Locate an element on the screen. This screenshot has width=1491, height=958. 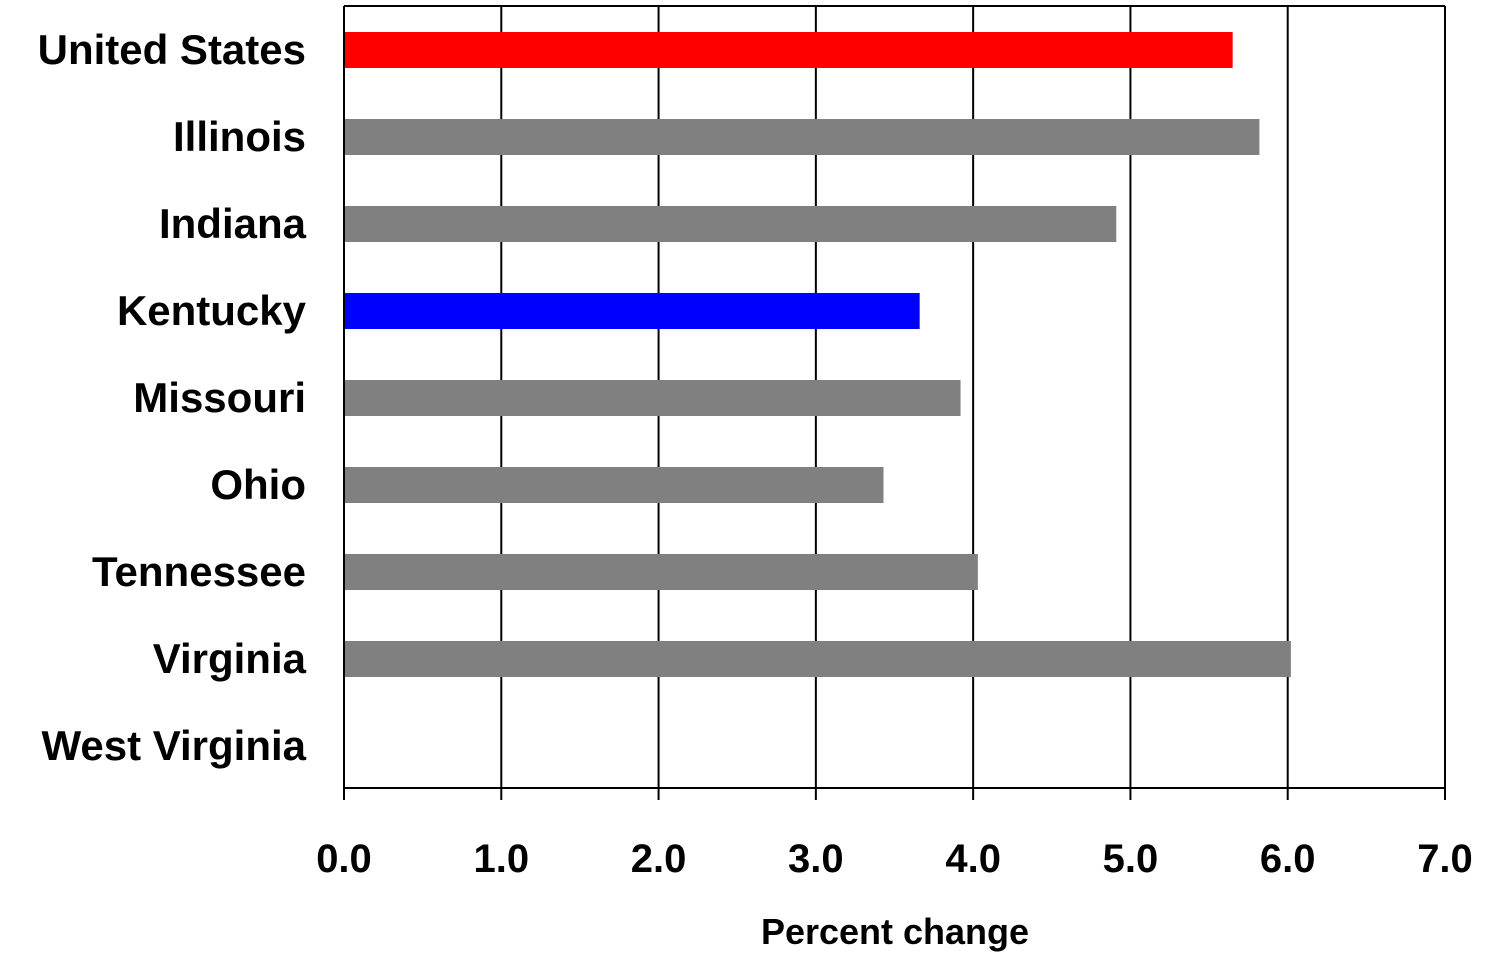
x-tick-label: 4.0 is located at coordinates (973, 859).